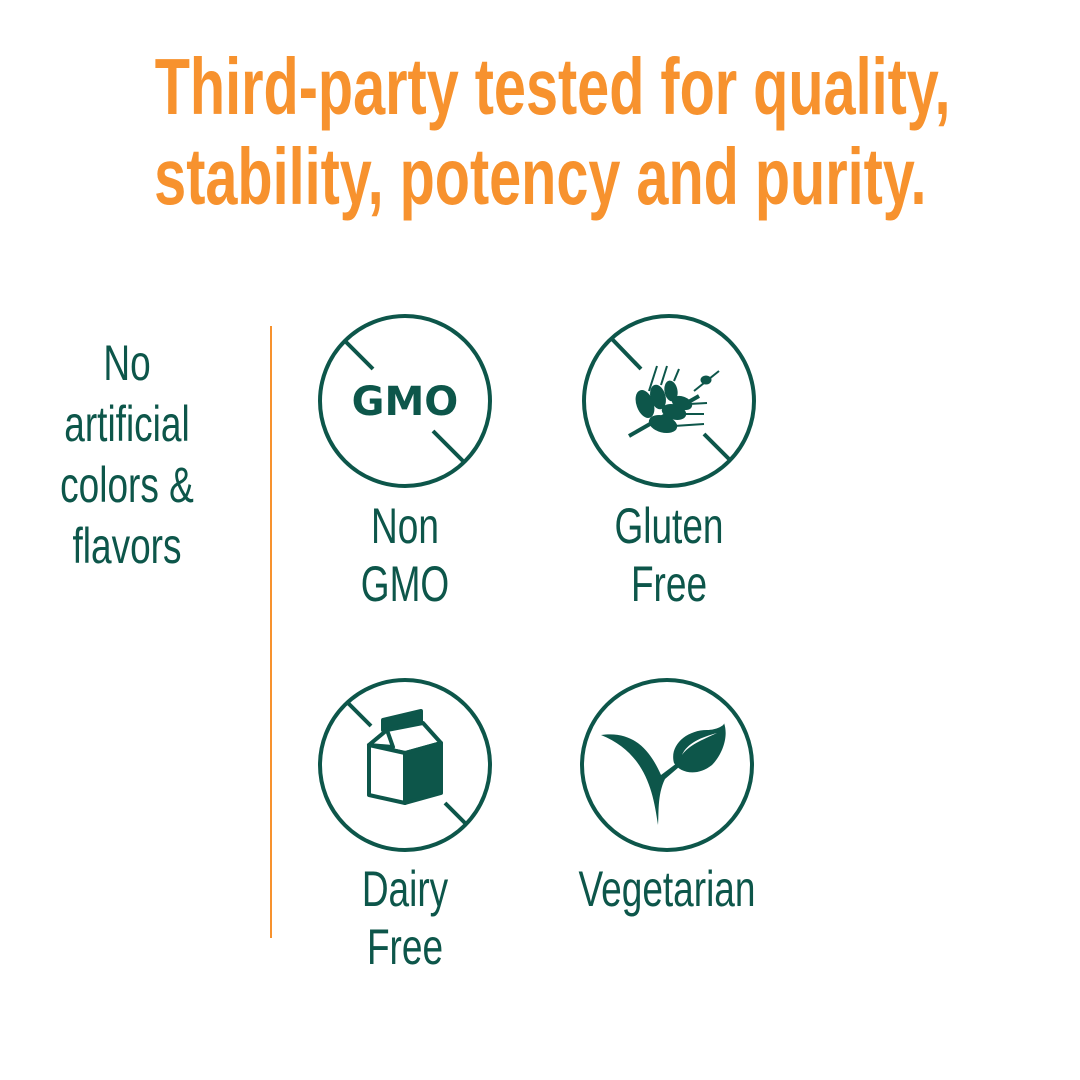 This screenshot has width=1080, height=1080. I want to click on svg-text: GMO, so click(405, 402).